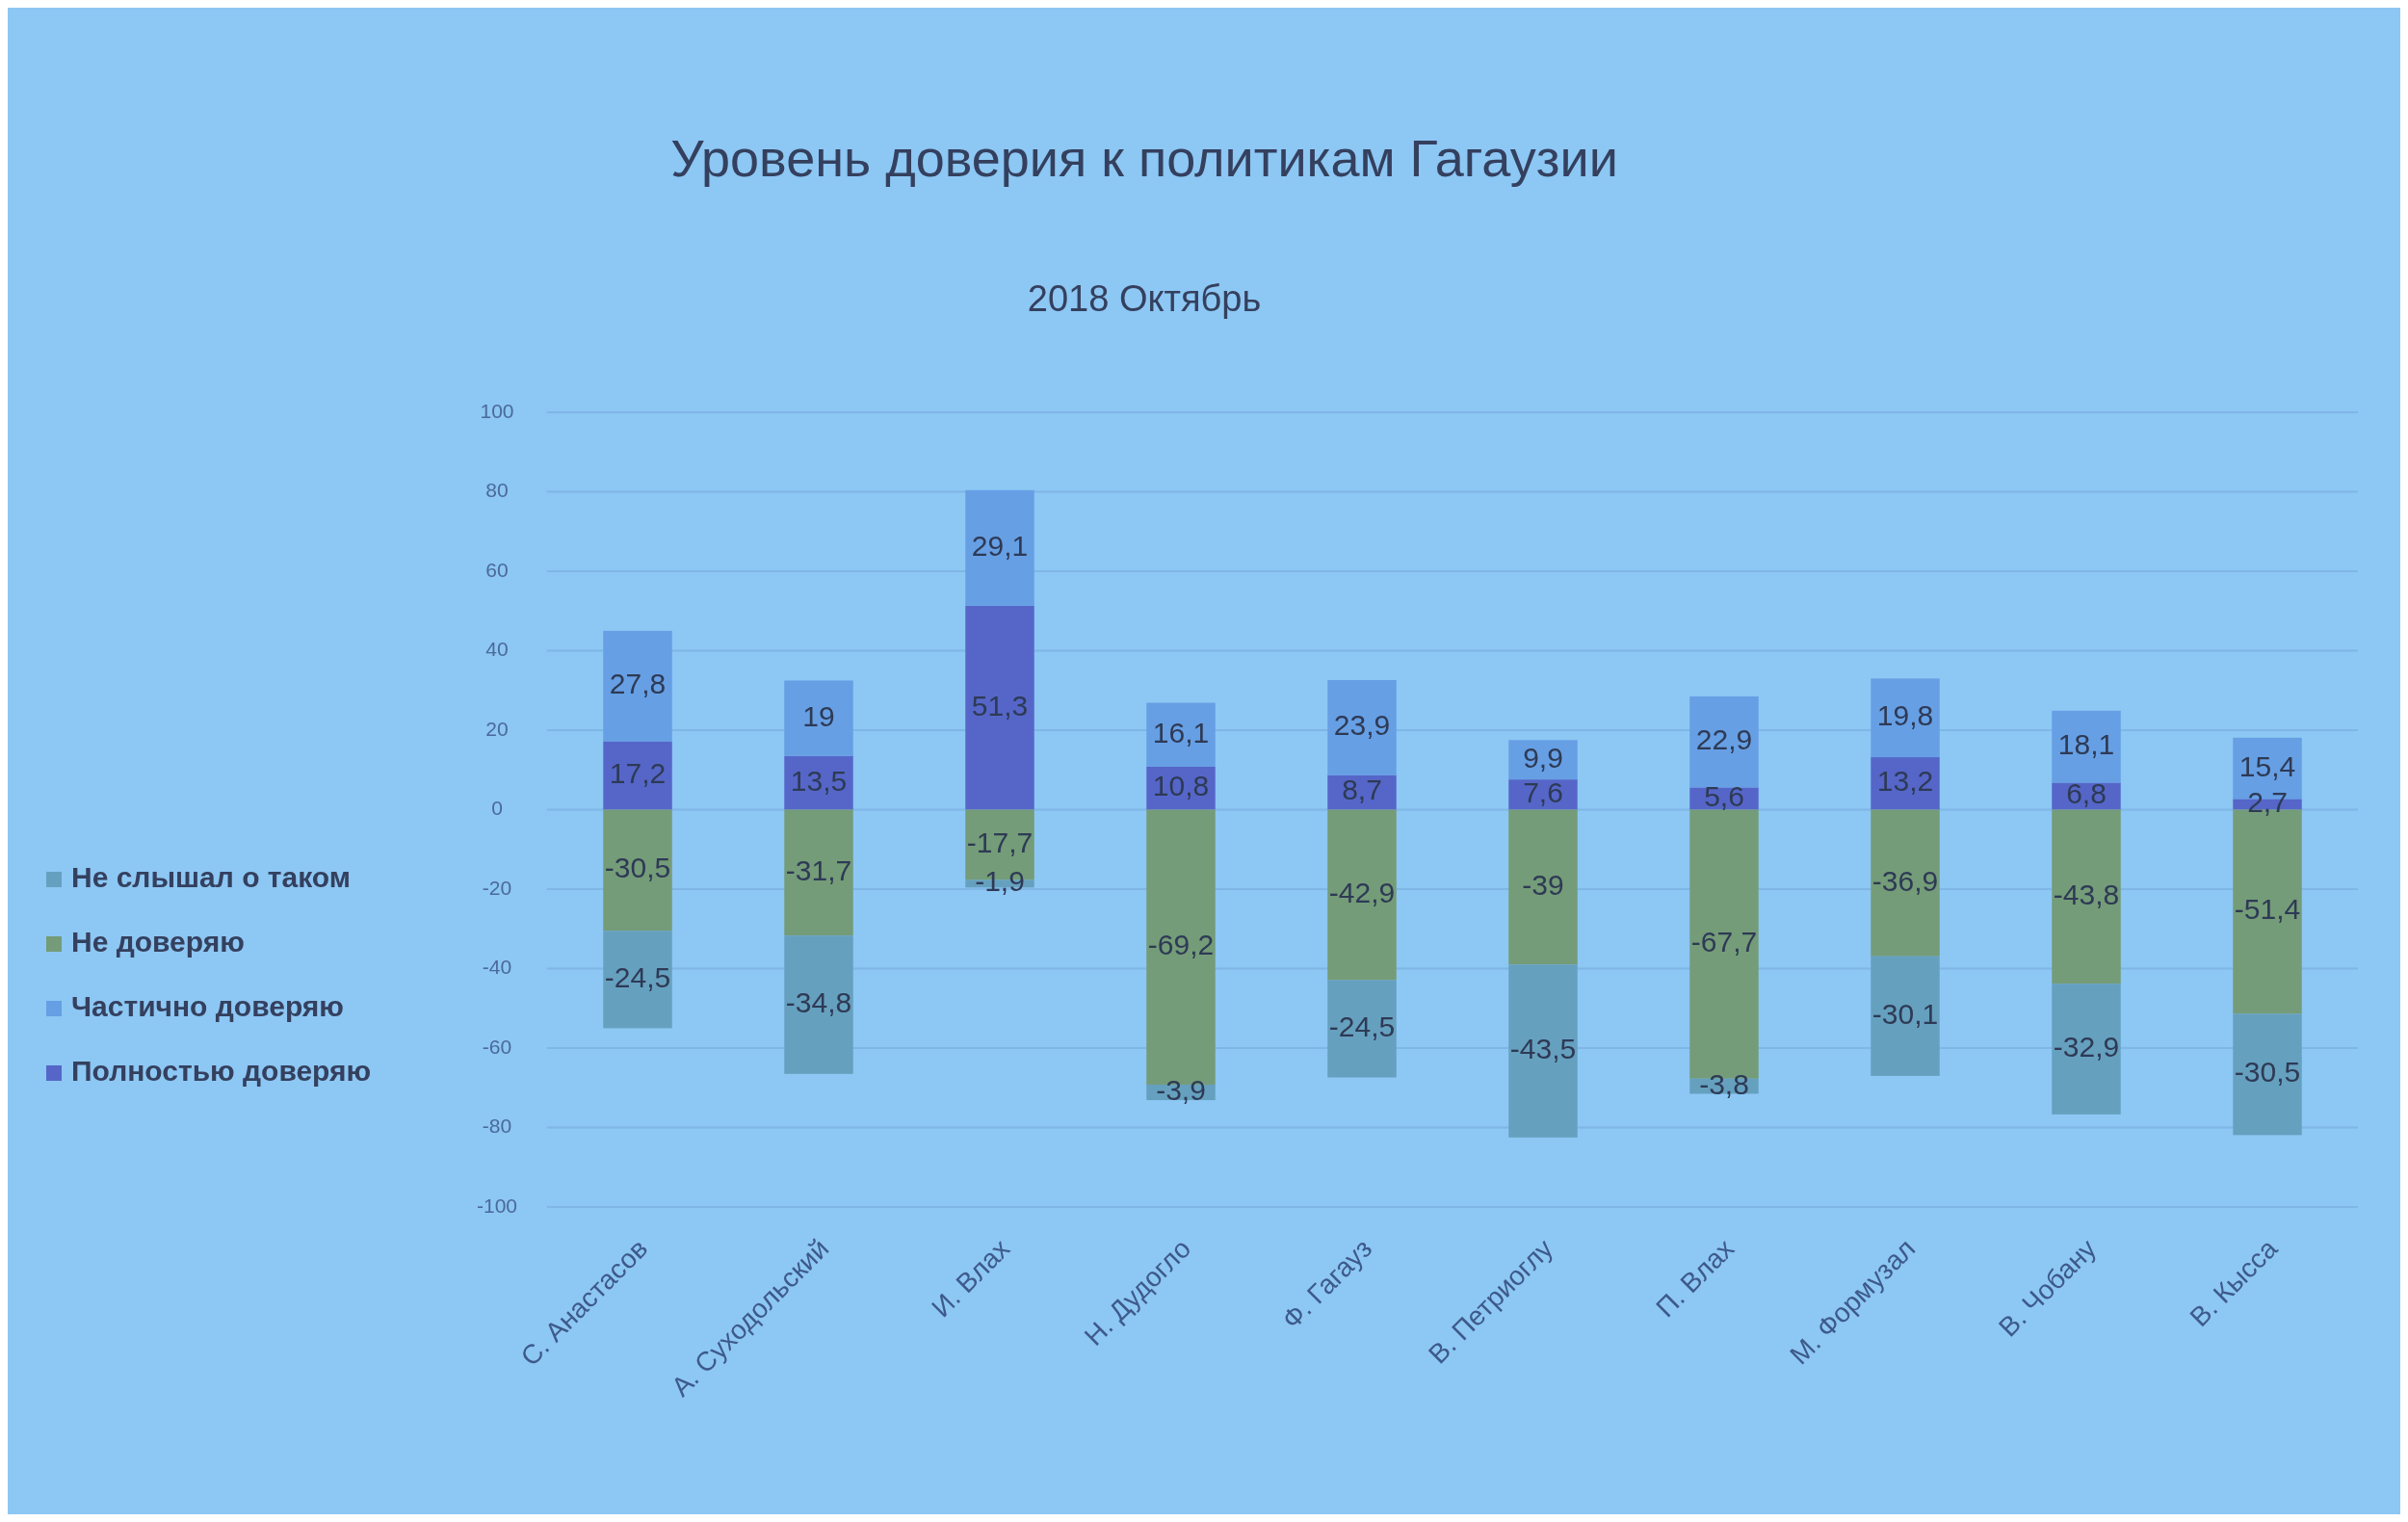  What do you see at coordinates (211, 877) in the screenshot?
I see `legend-label: Не слышал о таком` at bounding box center [211, 877].